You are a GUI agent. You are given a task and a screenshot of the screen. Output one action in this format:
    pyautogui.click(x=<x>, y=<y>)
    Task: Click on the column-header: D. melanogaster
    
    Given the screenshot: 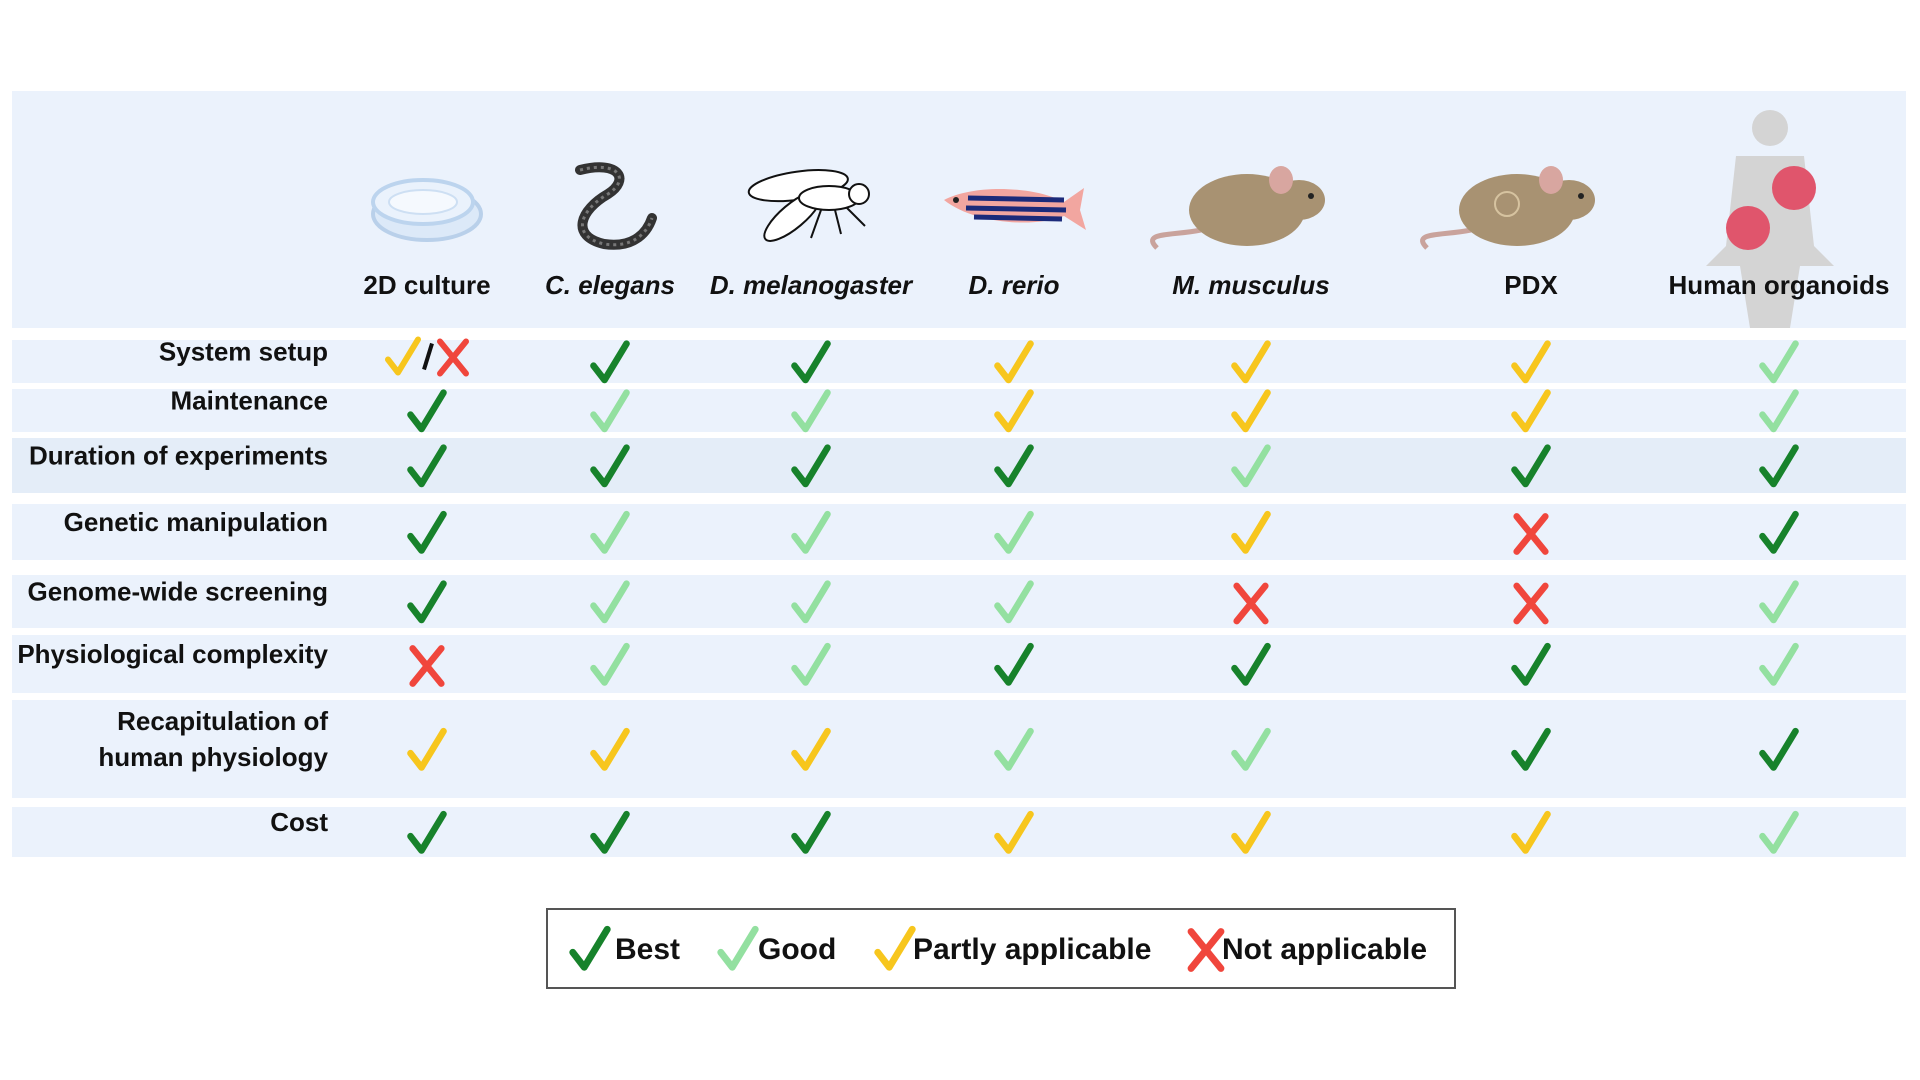 What is the action you would take?
    pyautogui.click(x=812, y=285)
    